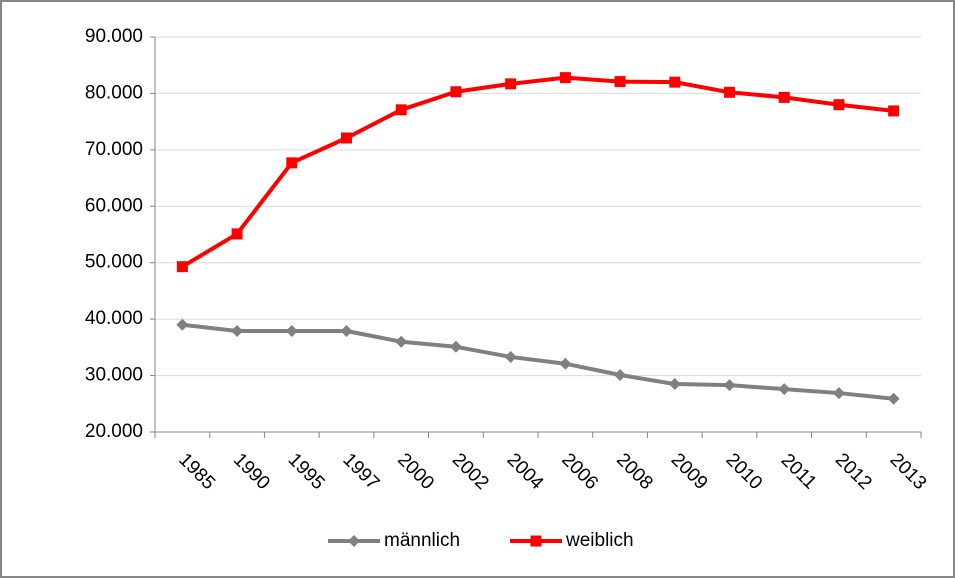 The height and width of the screenshot is (578, 955). I want to click on y-tick-label: 50.000, so click(114, 262).